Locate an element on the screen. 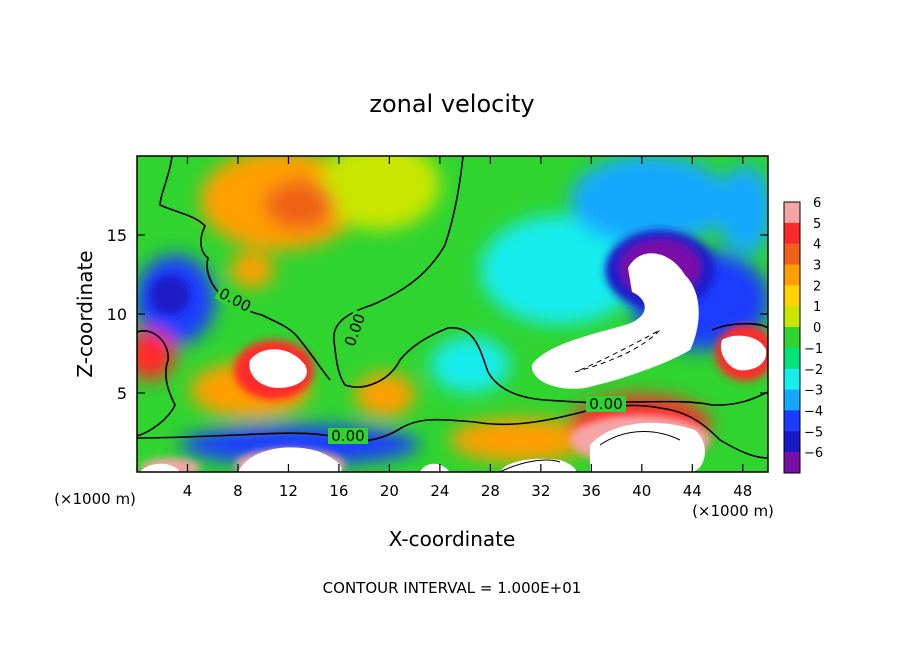  colorbar-label: 3 is located at coordinates (817, 266).